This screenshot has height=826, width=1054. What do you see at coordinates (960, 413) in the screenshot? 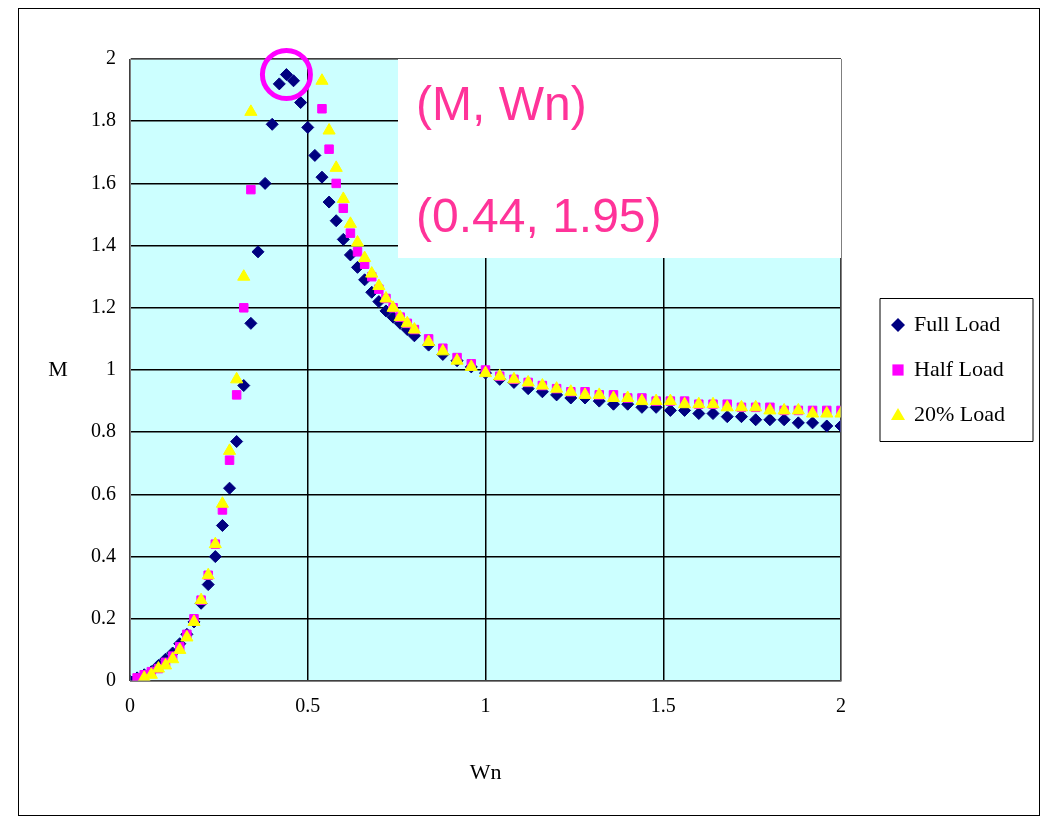
I see `legend-label: 20% Load` at bounding box center [960, 413].